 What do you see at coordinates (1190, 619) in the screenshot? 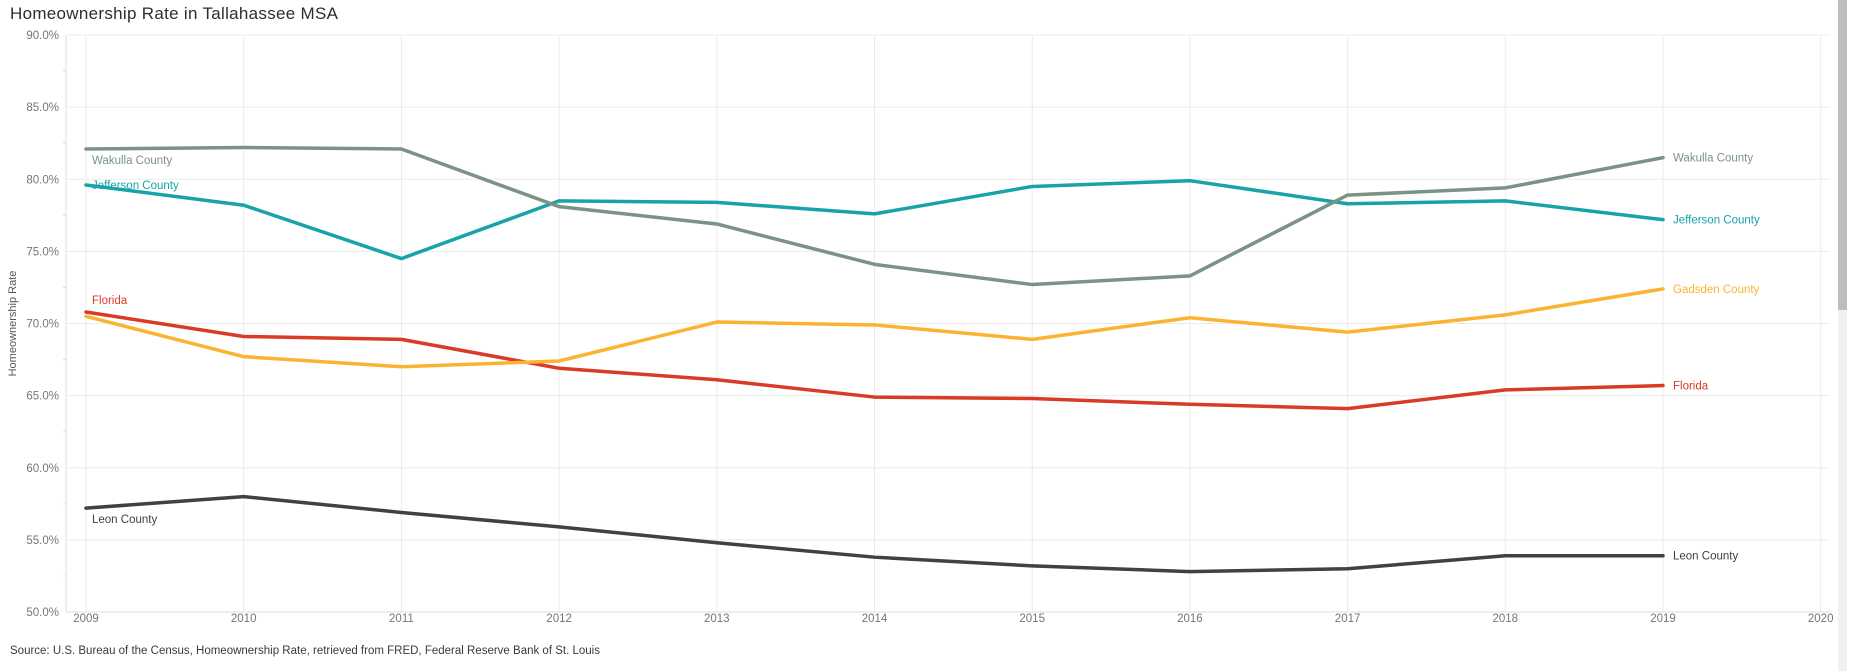
I see `x-tick-label: 2016` at bounding box center [1190, 619].